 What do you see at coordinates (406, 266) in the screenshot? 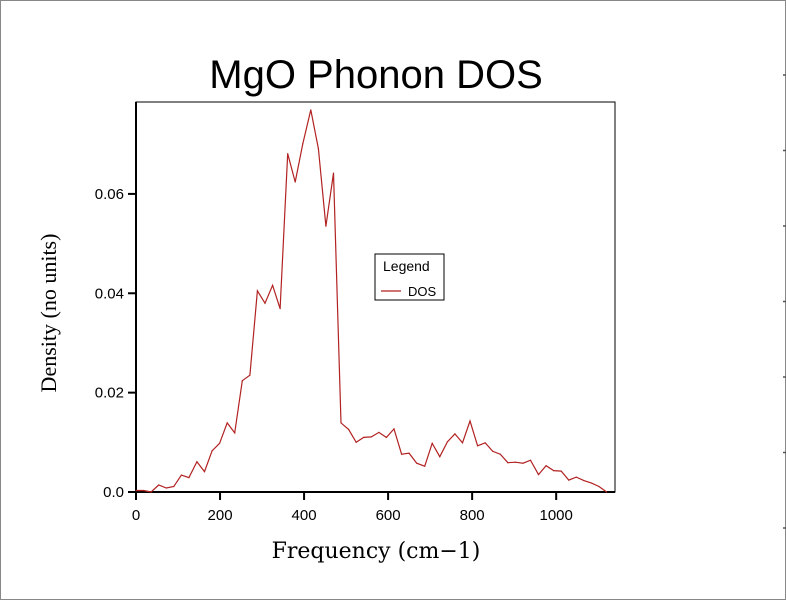
I see `legend-title: Legend` at bounding box center [406, 266].